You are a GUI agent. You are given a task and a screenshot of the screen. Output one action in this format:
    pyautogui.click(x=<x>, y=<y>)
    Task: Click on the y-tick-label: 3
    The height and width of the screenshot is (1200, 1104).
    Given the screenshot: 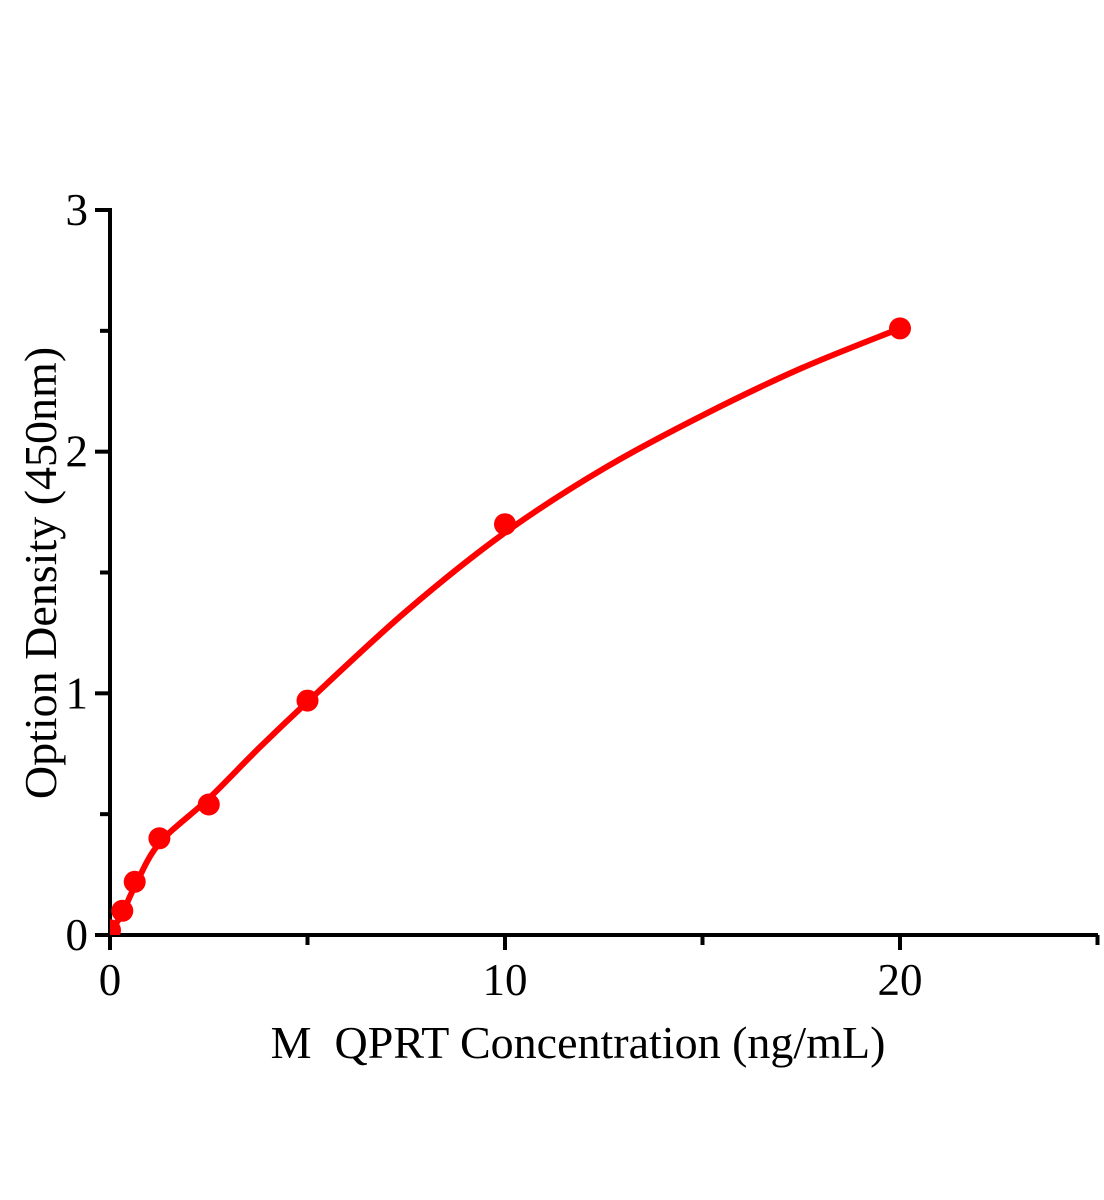 What is the action you would take?
    pyautogui.click(x=77, y=210)
    